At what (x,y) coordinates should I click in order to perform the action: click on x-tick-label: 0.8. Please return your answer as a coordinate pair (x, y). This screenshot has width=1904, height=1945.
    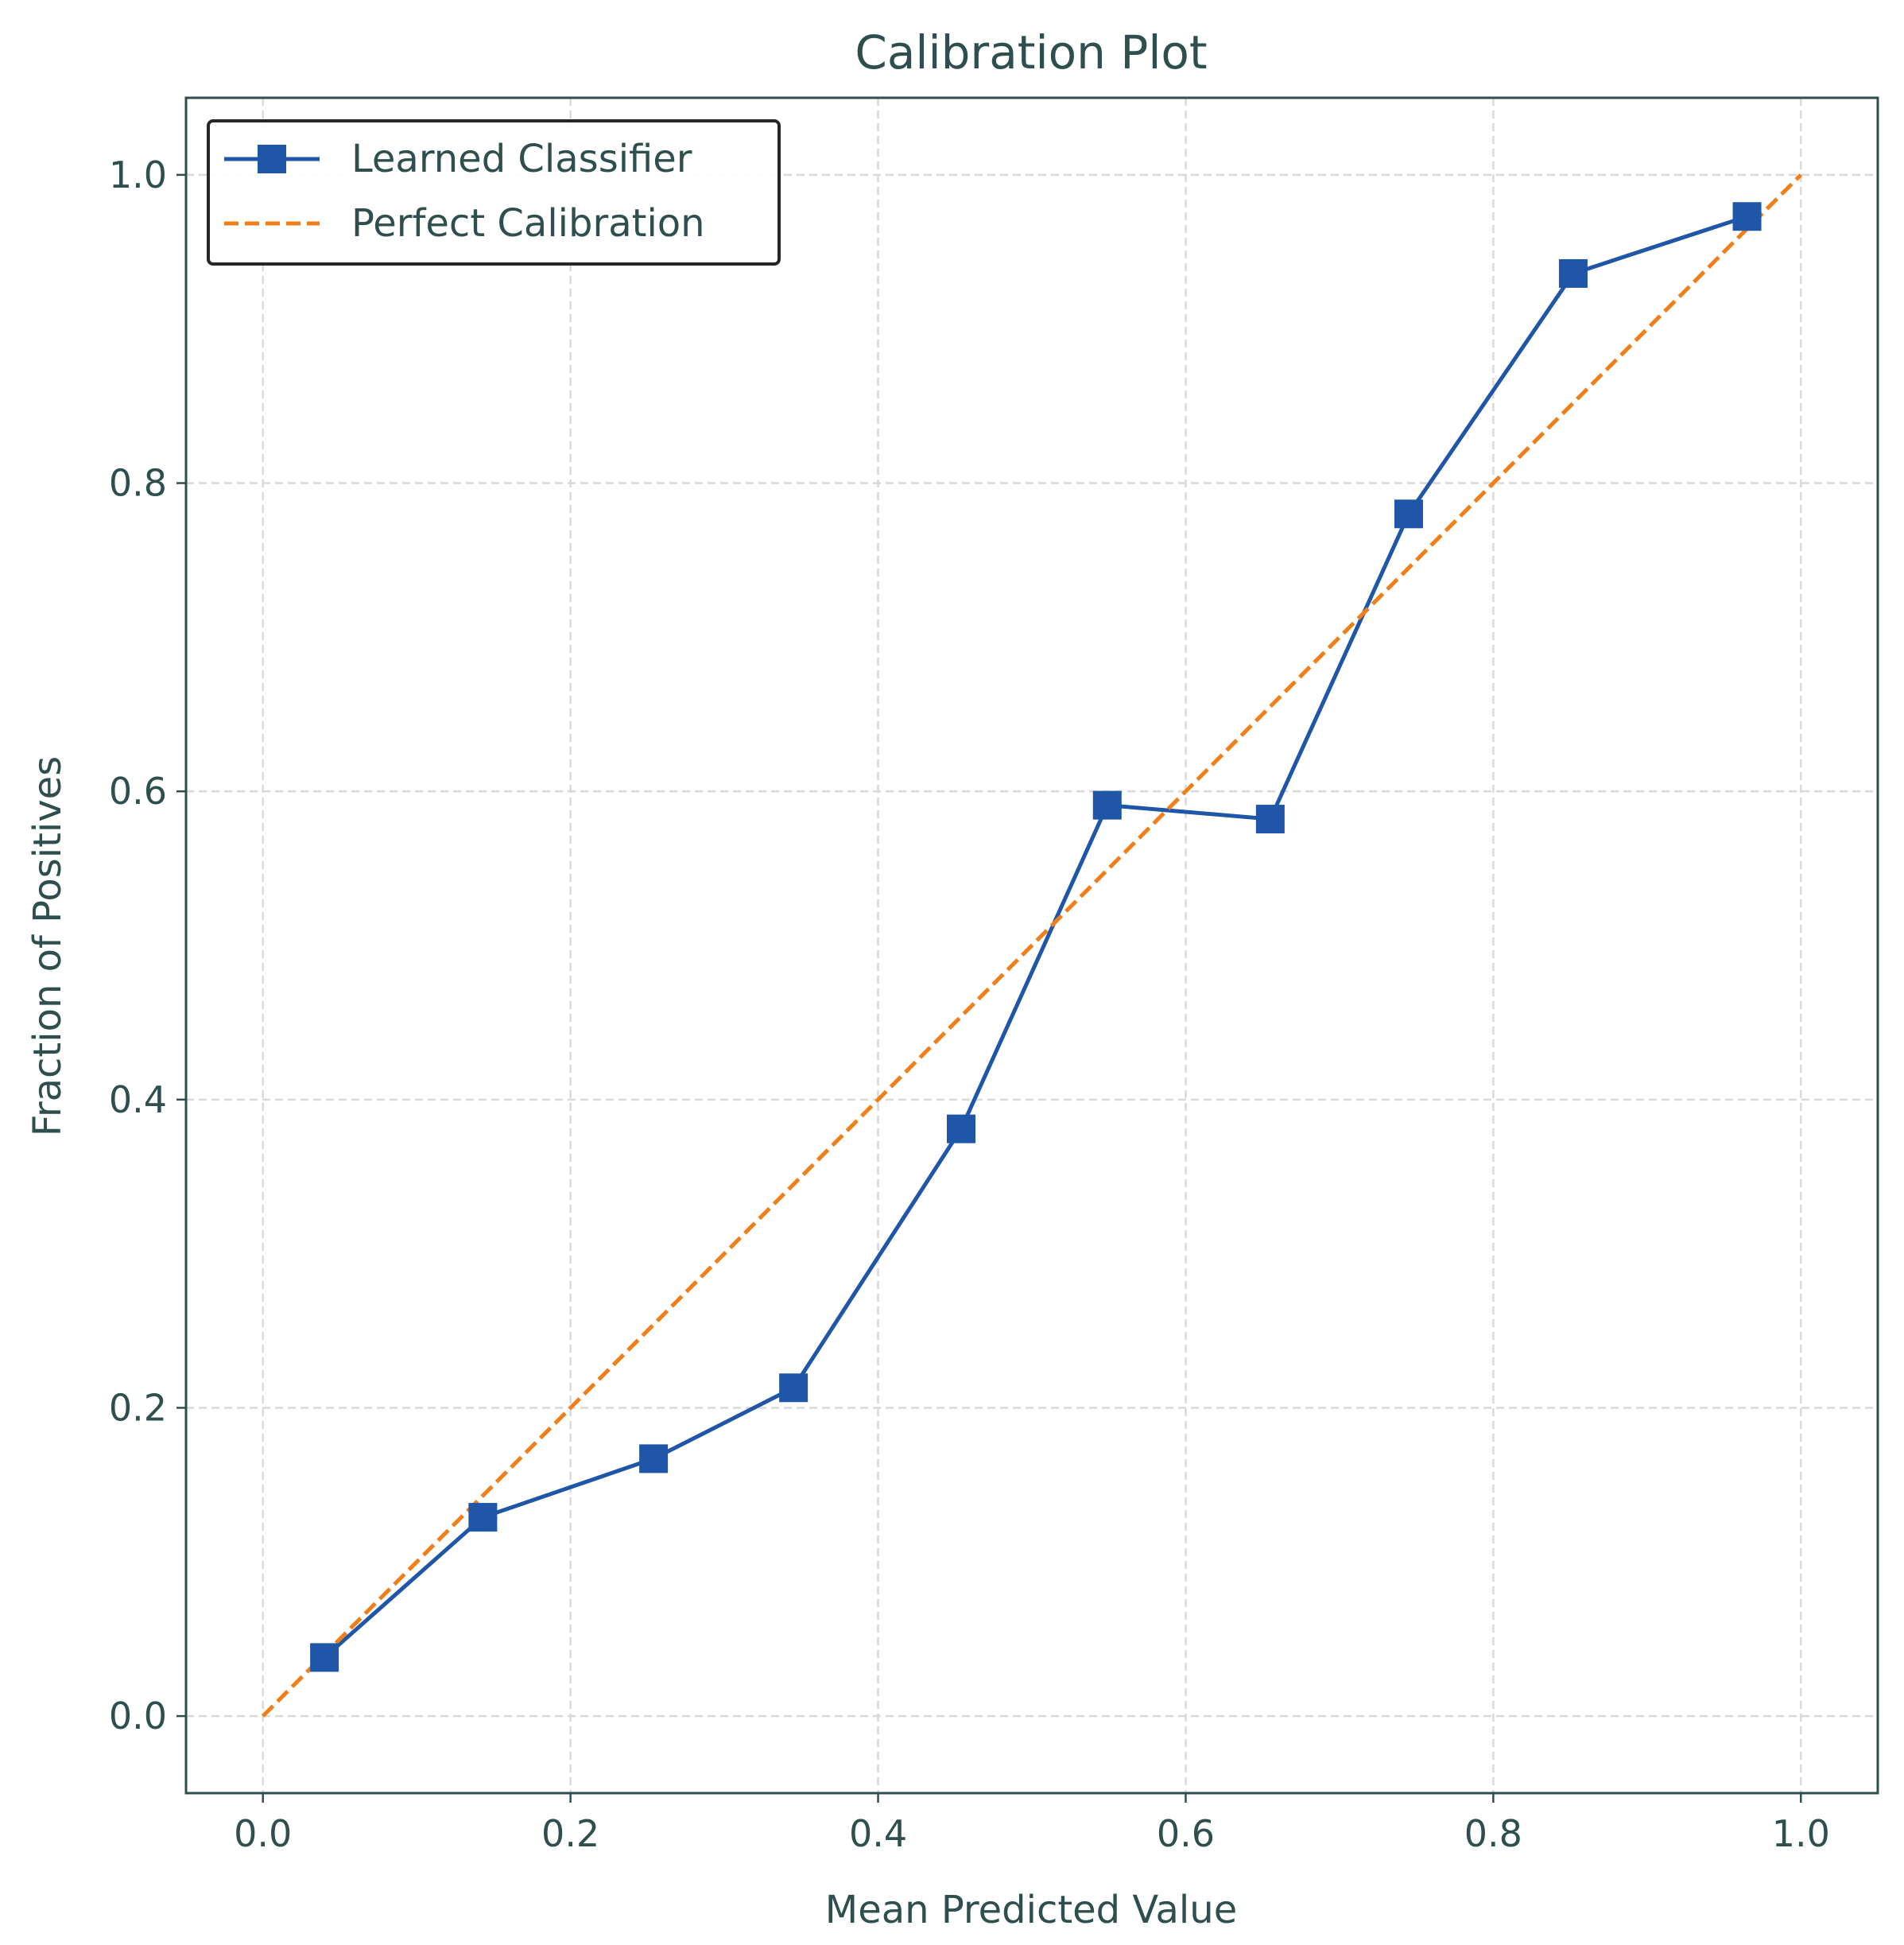
    Looking at the image, I should click on (1493, 1833).